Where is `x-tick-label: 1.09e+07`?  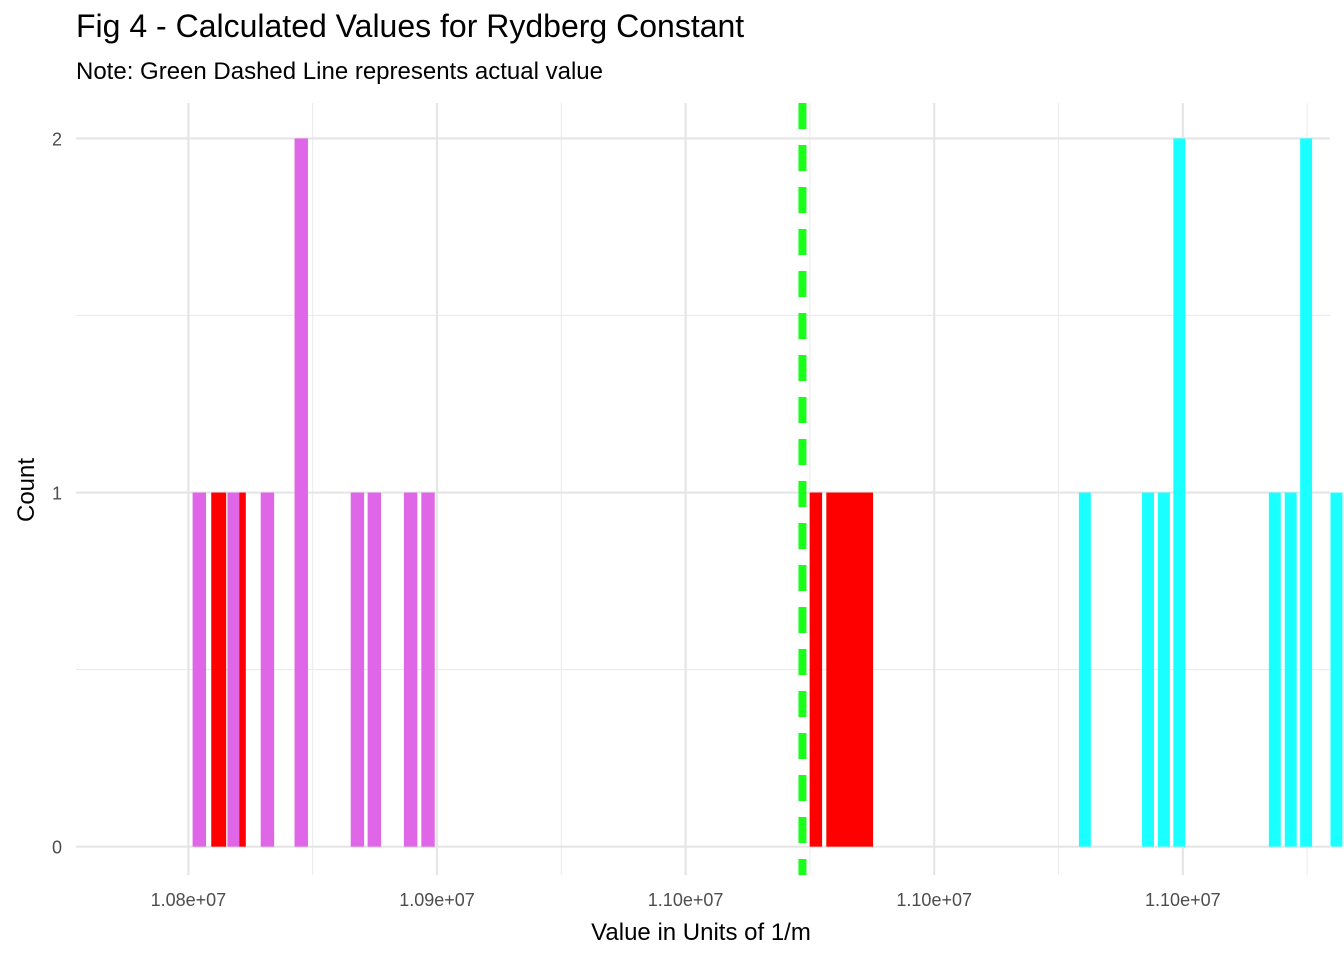
x-tick-label: 1.09e+07 is located at coordinates (437, 900).